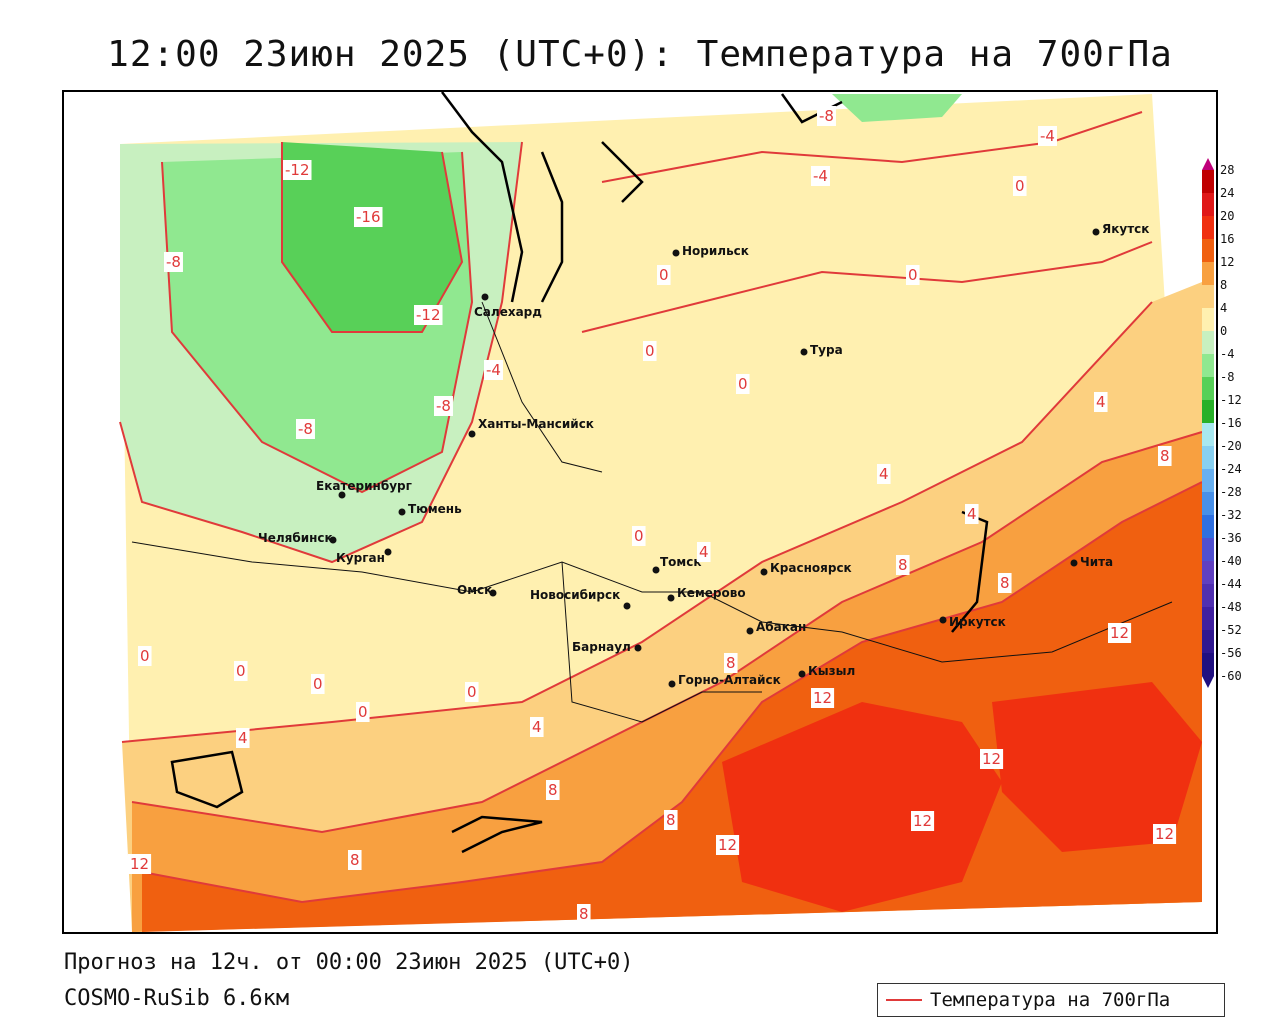 The width and height of the screenshot is (1280, 1024). What do you see at coordinates (750, 631) in the screenshot?
I see `city-dot-abakan` at bounding box center [750, 631].